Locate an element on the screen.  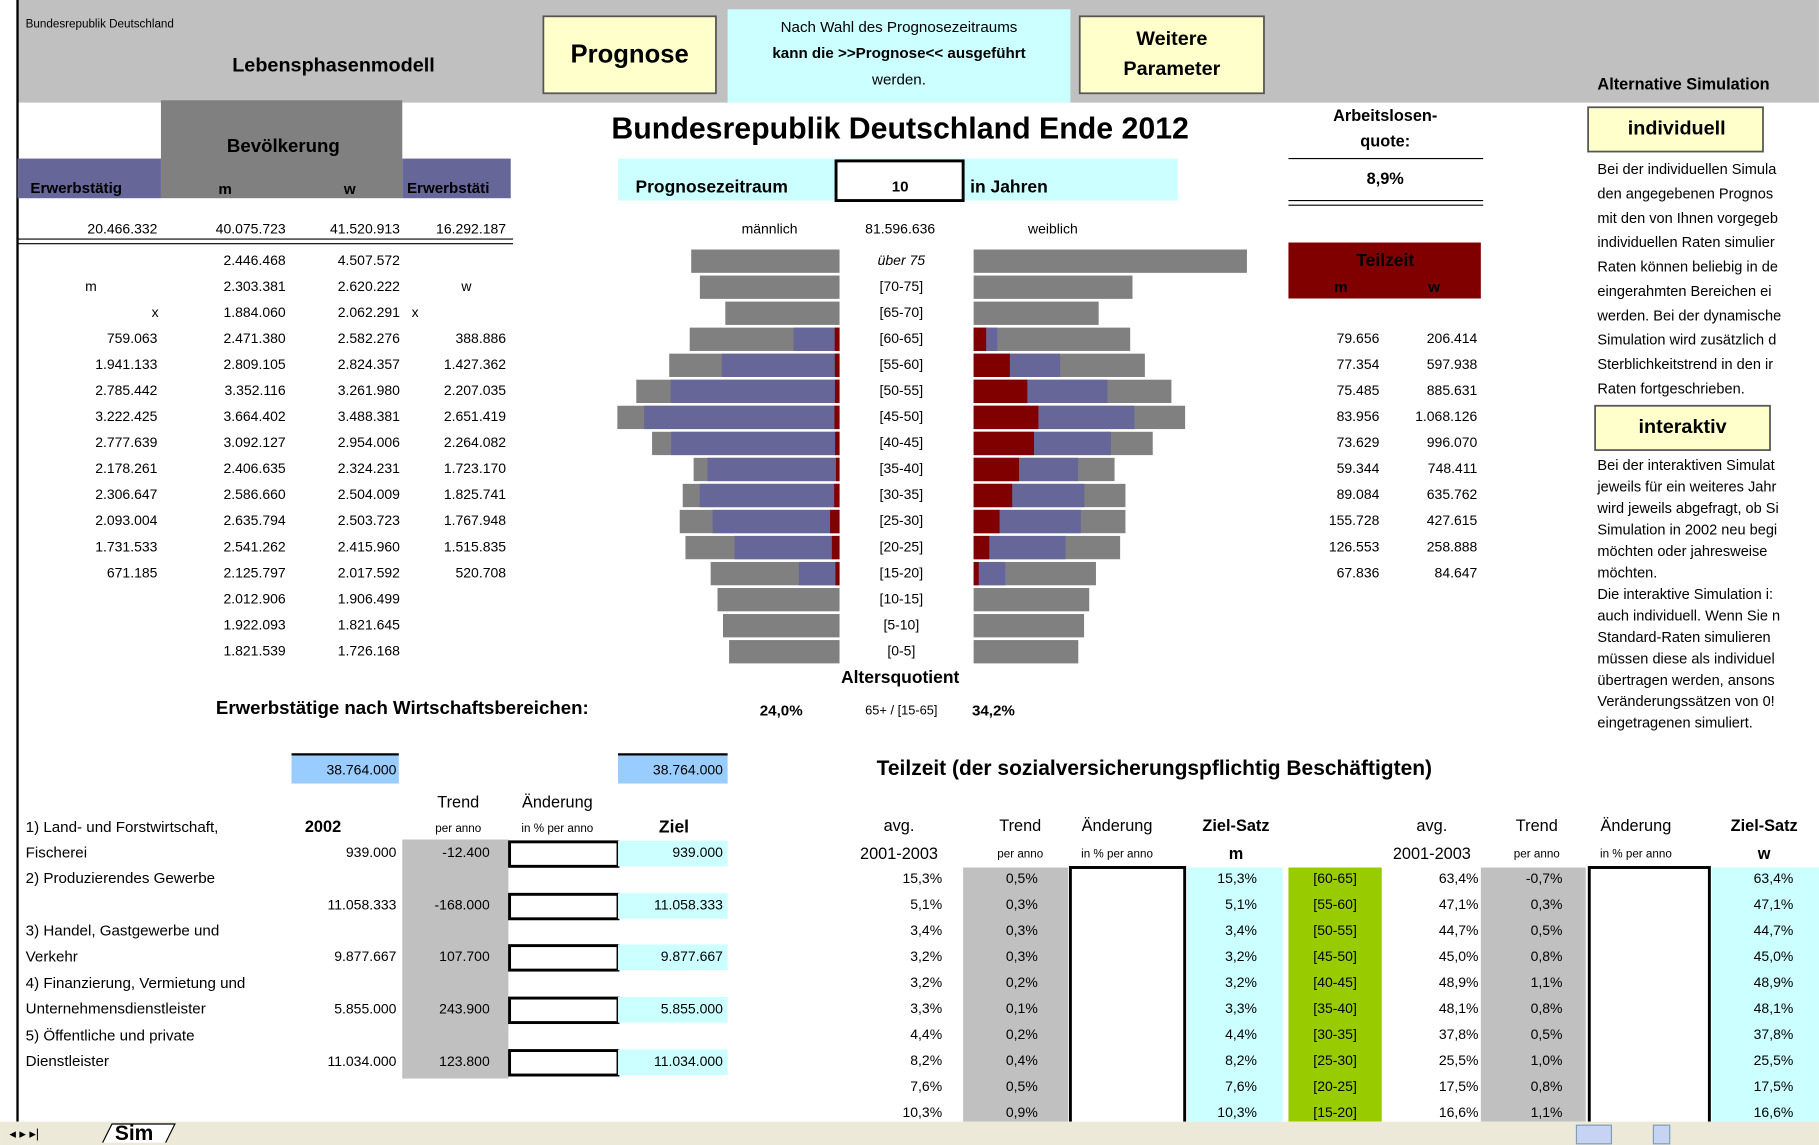
table-cell: 2.809.105 is located at coordinates (254, 364).